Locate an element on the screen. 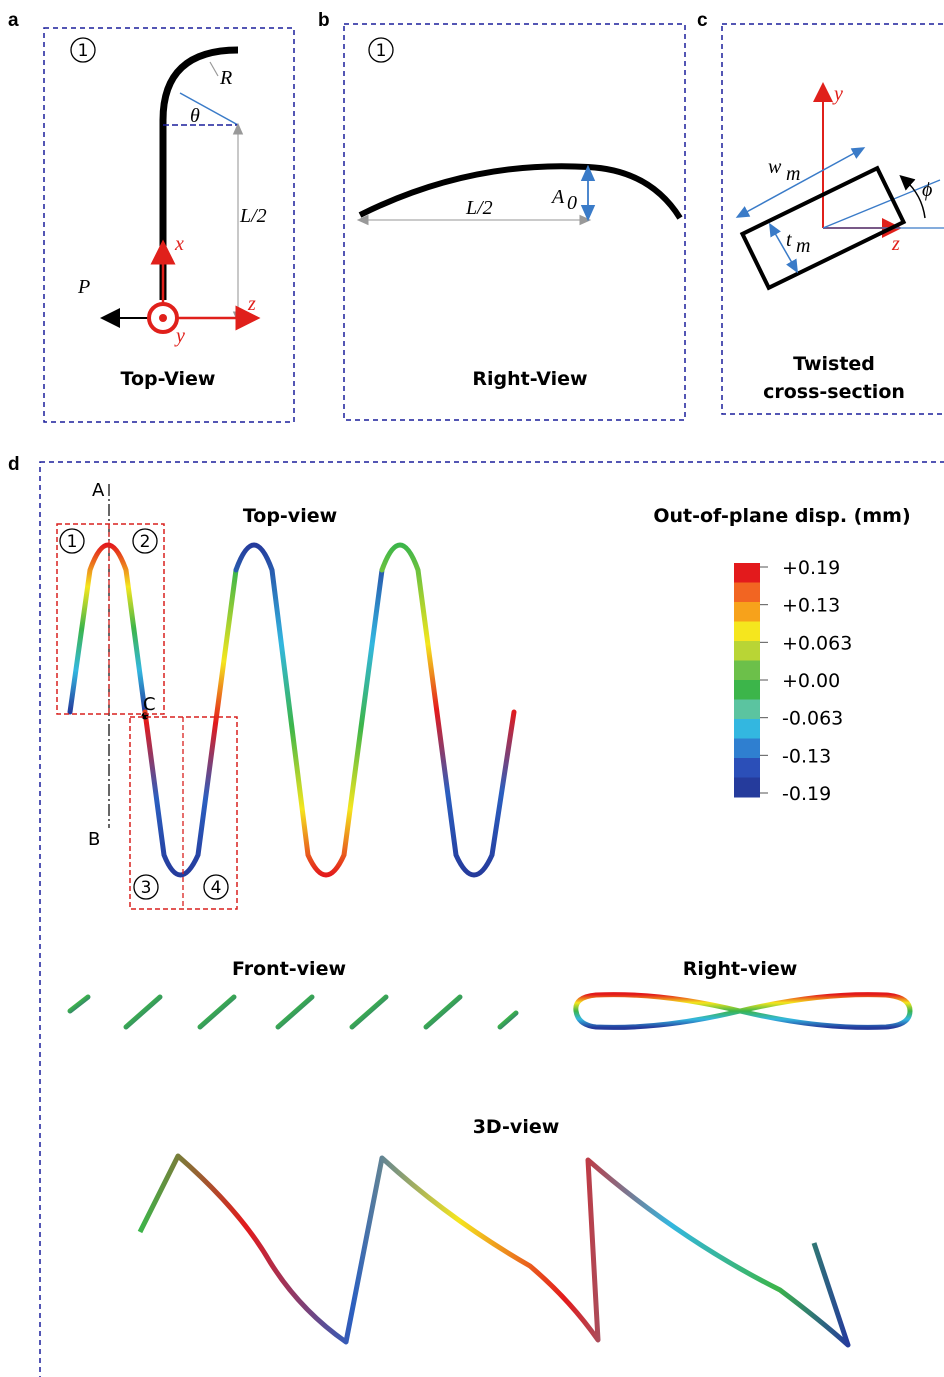 Image resolution: width=944 pixels, height=1377 pixels. label-y-c: y is located at coordinates (837, 94).